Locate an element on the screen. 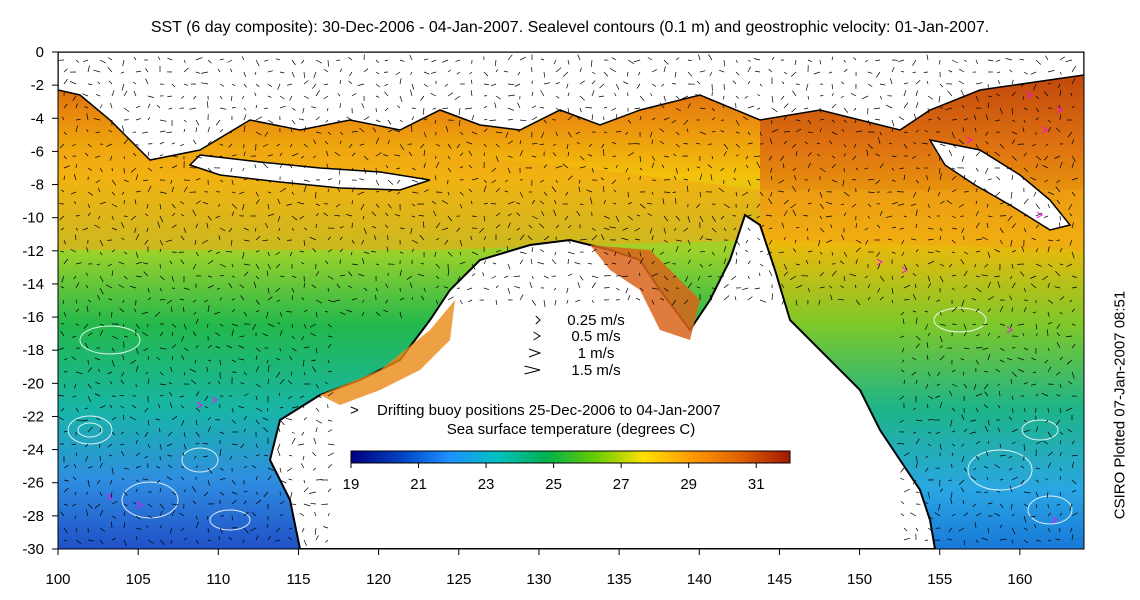  velocity-key-arrow is located at coordinates (537, 336).